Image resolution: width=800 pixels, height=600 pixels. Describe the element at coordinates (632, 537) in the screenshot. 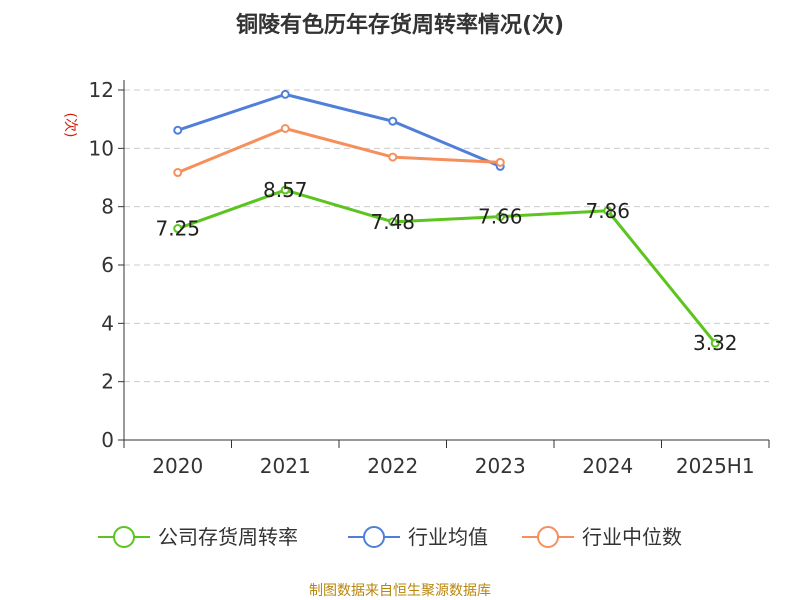

I see `legend-label: 行业中位数` at that location.